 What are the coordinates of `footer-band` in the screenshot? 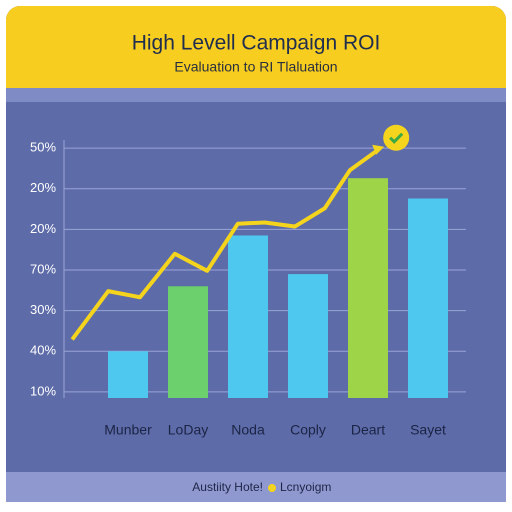 It's located at (256, 487).